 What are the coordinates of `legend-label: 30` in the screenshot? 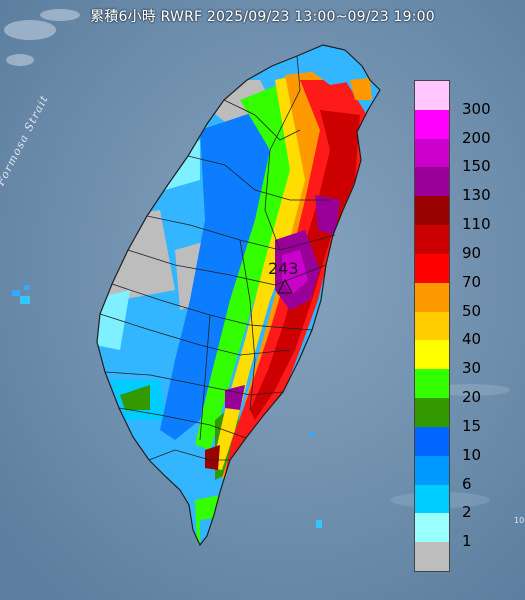 It's located at (472, 368).